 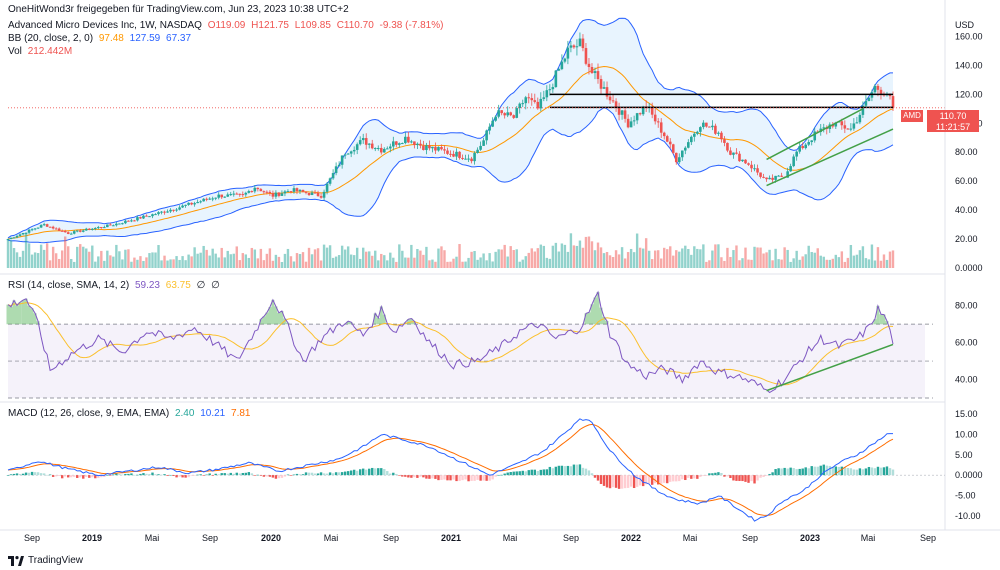 I want to click on rsi-lower-value: ∅, so click(x=215, y=285).